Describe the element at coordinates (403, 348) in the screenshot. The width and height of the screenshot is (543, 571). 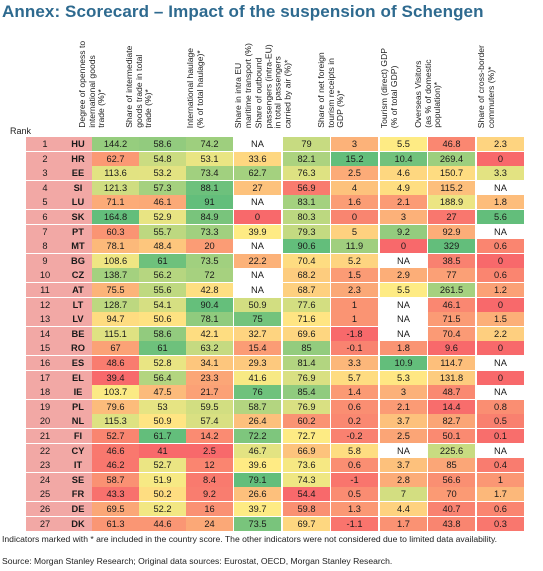
I see `value-cell: 1.8` at that location.